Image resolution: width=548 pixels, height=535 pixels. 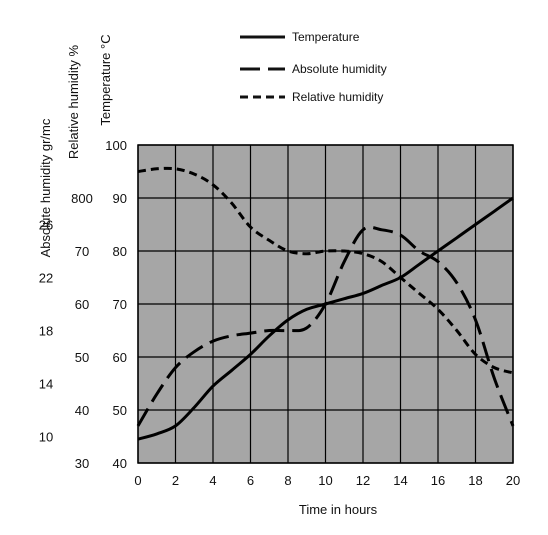 I want to click on x-tick-label-3: 6, so click(x=250, y=480).